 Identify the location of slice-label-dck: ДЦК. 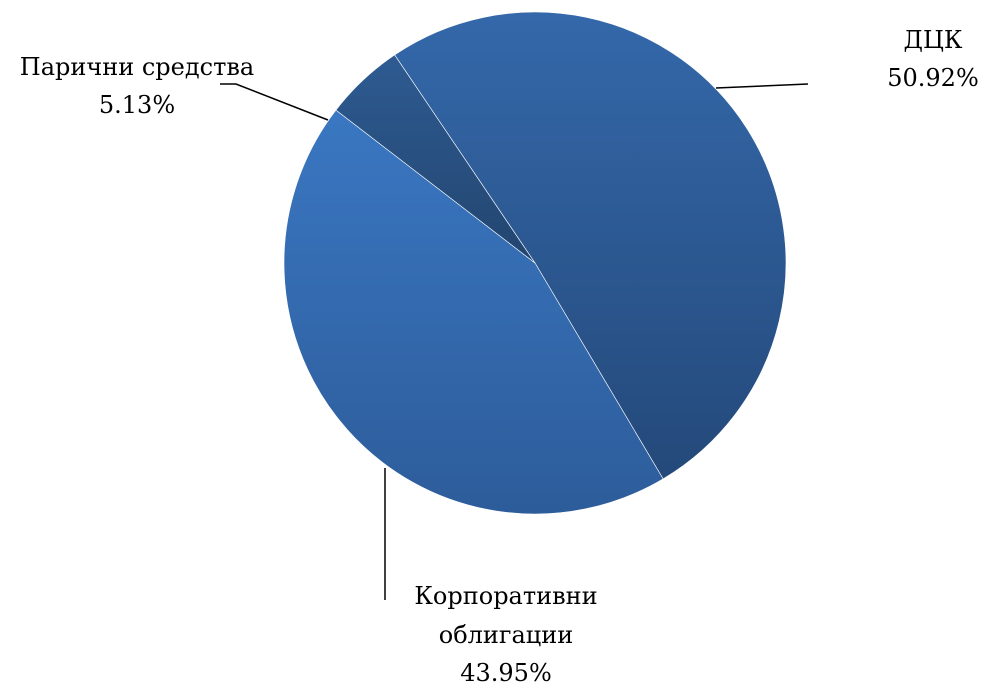
(932, 40).